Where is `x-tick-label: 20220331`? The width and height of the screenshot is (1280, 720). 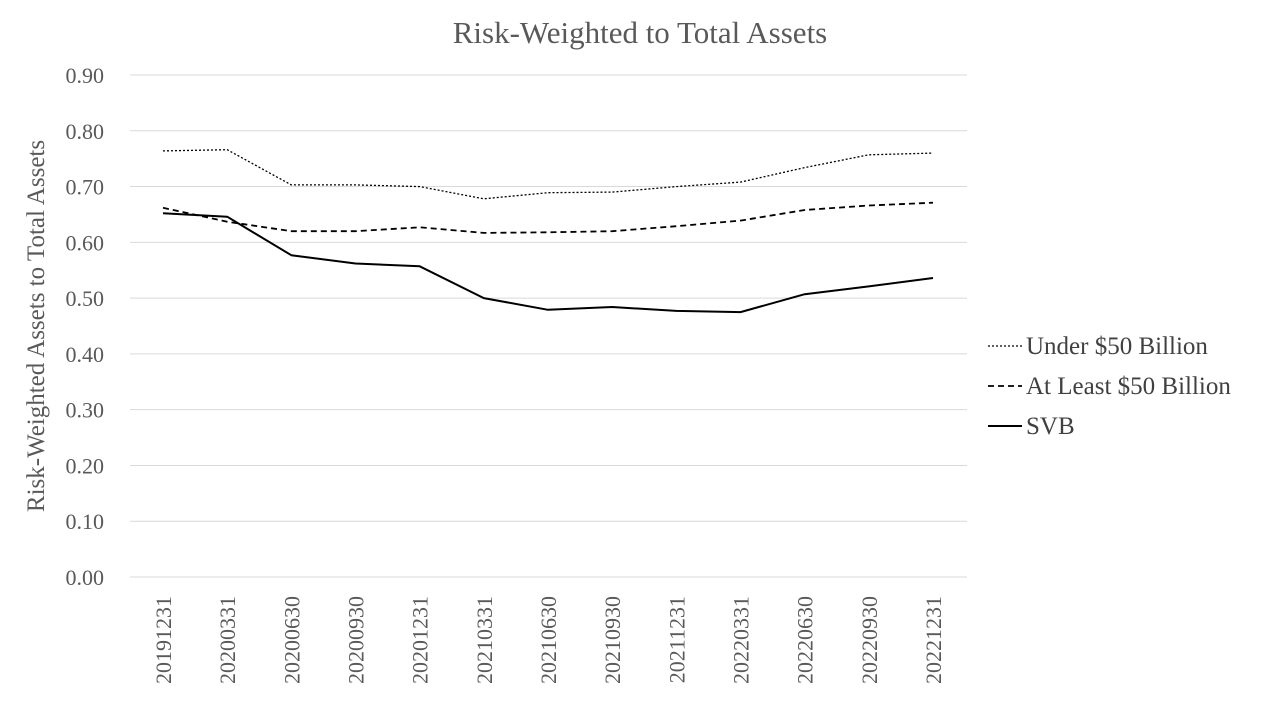
x-tick-label: 20220331 is located at coordinates (741, 640).